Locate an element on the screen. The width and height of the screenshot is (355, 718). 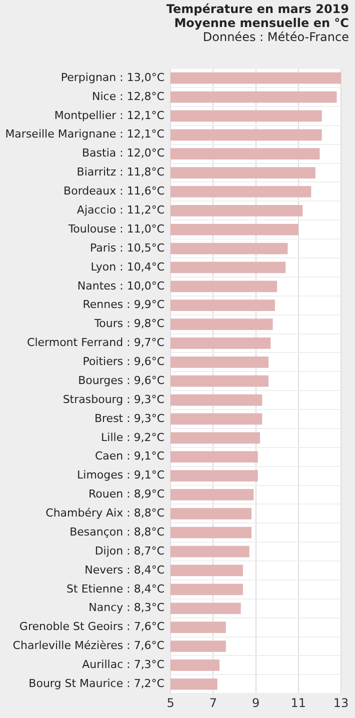
y-tick-label: Brest : 9,3°C is located at coordinates (129, 418).